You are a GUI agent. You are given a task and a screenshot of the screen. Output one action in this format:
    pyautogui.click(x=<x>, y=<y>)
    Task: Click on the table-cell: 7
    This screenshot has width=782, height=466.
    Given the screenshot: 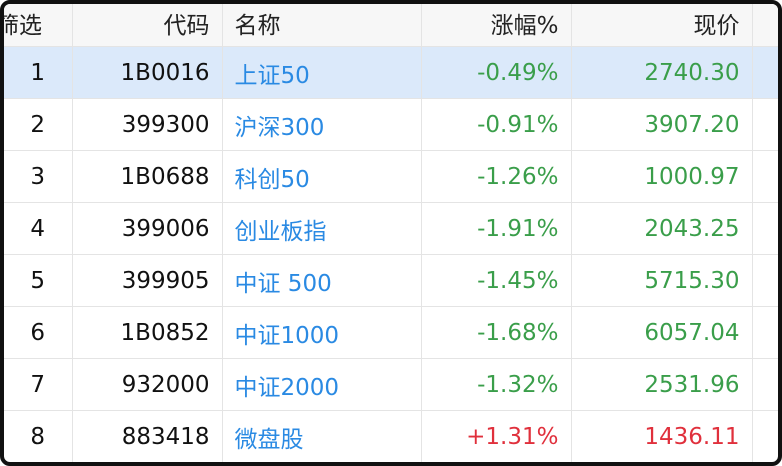 What is the action you would take?
    pyautogui.click(x=38, y=384)
    